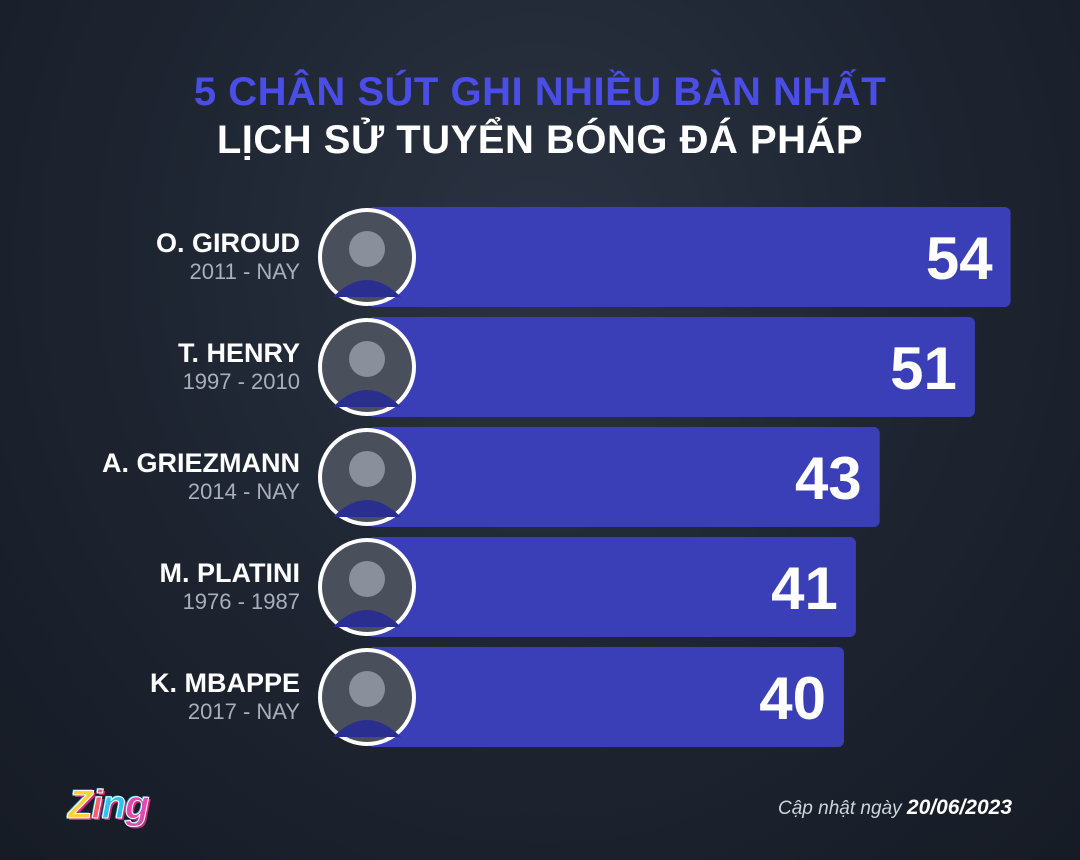 The height and width of the screenshot is (860, 1080). What do you see at coordinates (624, 477) in the screenshot?
I see `bar-a-griezmann` at bounding box center [624, 477].